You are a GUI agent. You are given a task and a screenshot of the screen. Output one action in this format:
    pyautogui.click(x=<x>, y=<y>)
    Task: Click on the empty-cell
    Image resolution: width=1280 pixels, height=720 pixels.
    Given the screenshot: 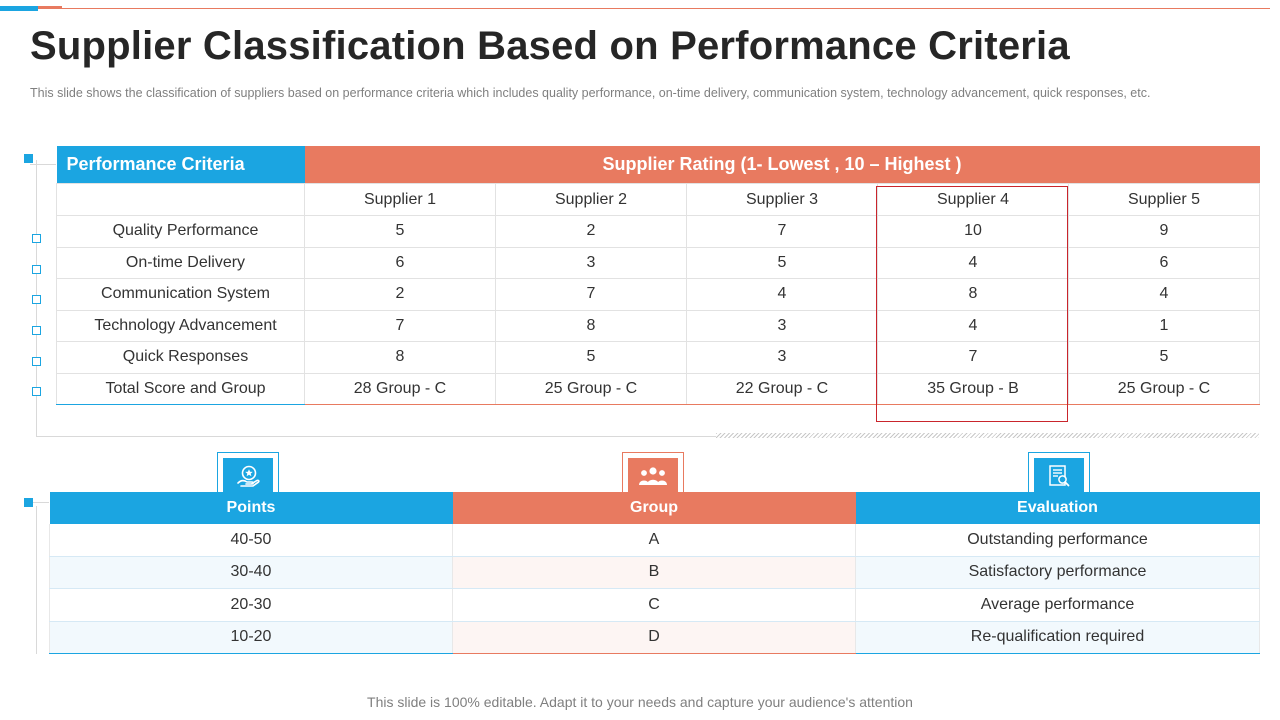 What is the action you would take?
    pyautogui.click(x=180, y=199)
    